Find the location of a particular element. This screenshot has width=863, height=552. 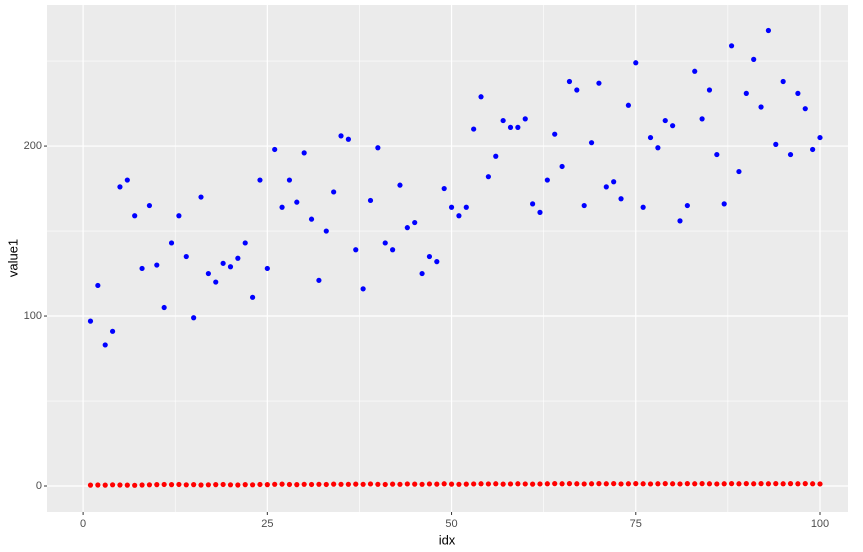

x-tick-label: 50 is located at coordinates (451, 524).